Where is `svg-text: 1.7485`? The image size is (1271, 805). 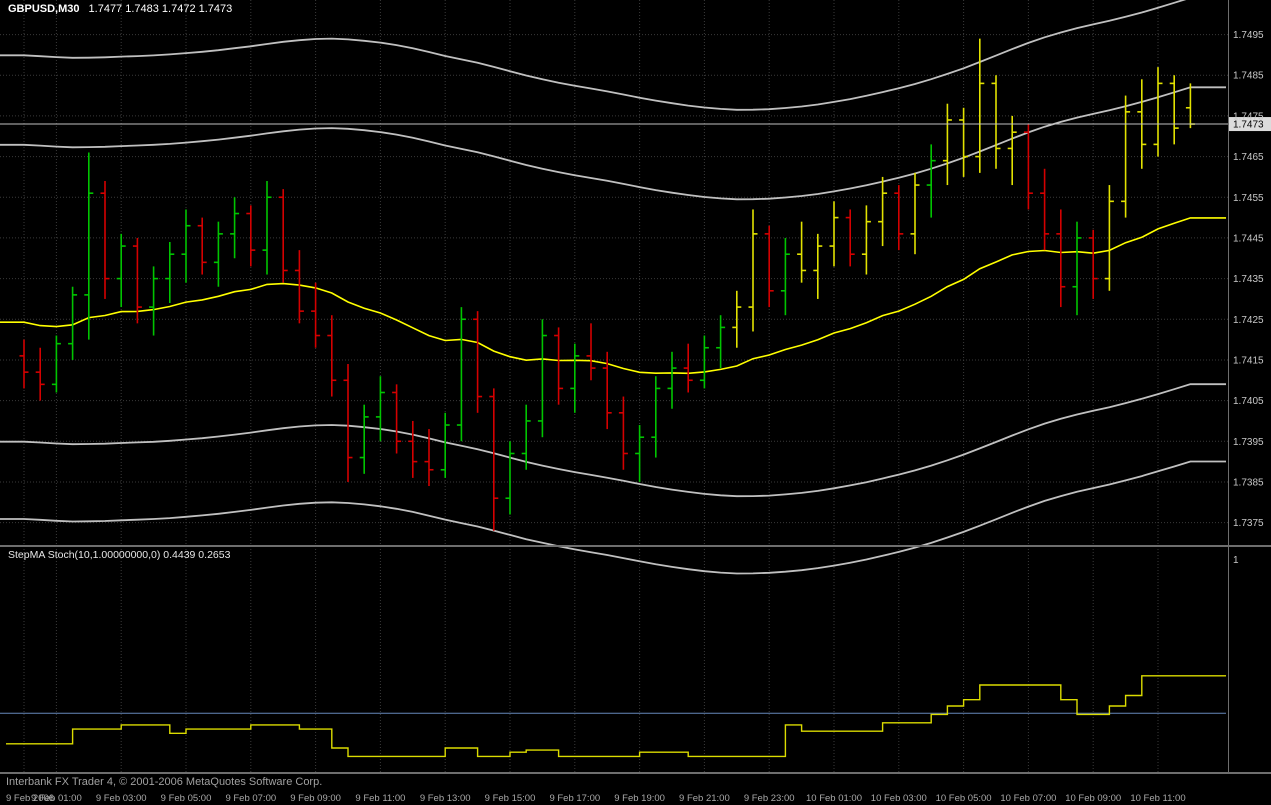 svg-text: 1.7485 is located at coordinates (1248, 76).